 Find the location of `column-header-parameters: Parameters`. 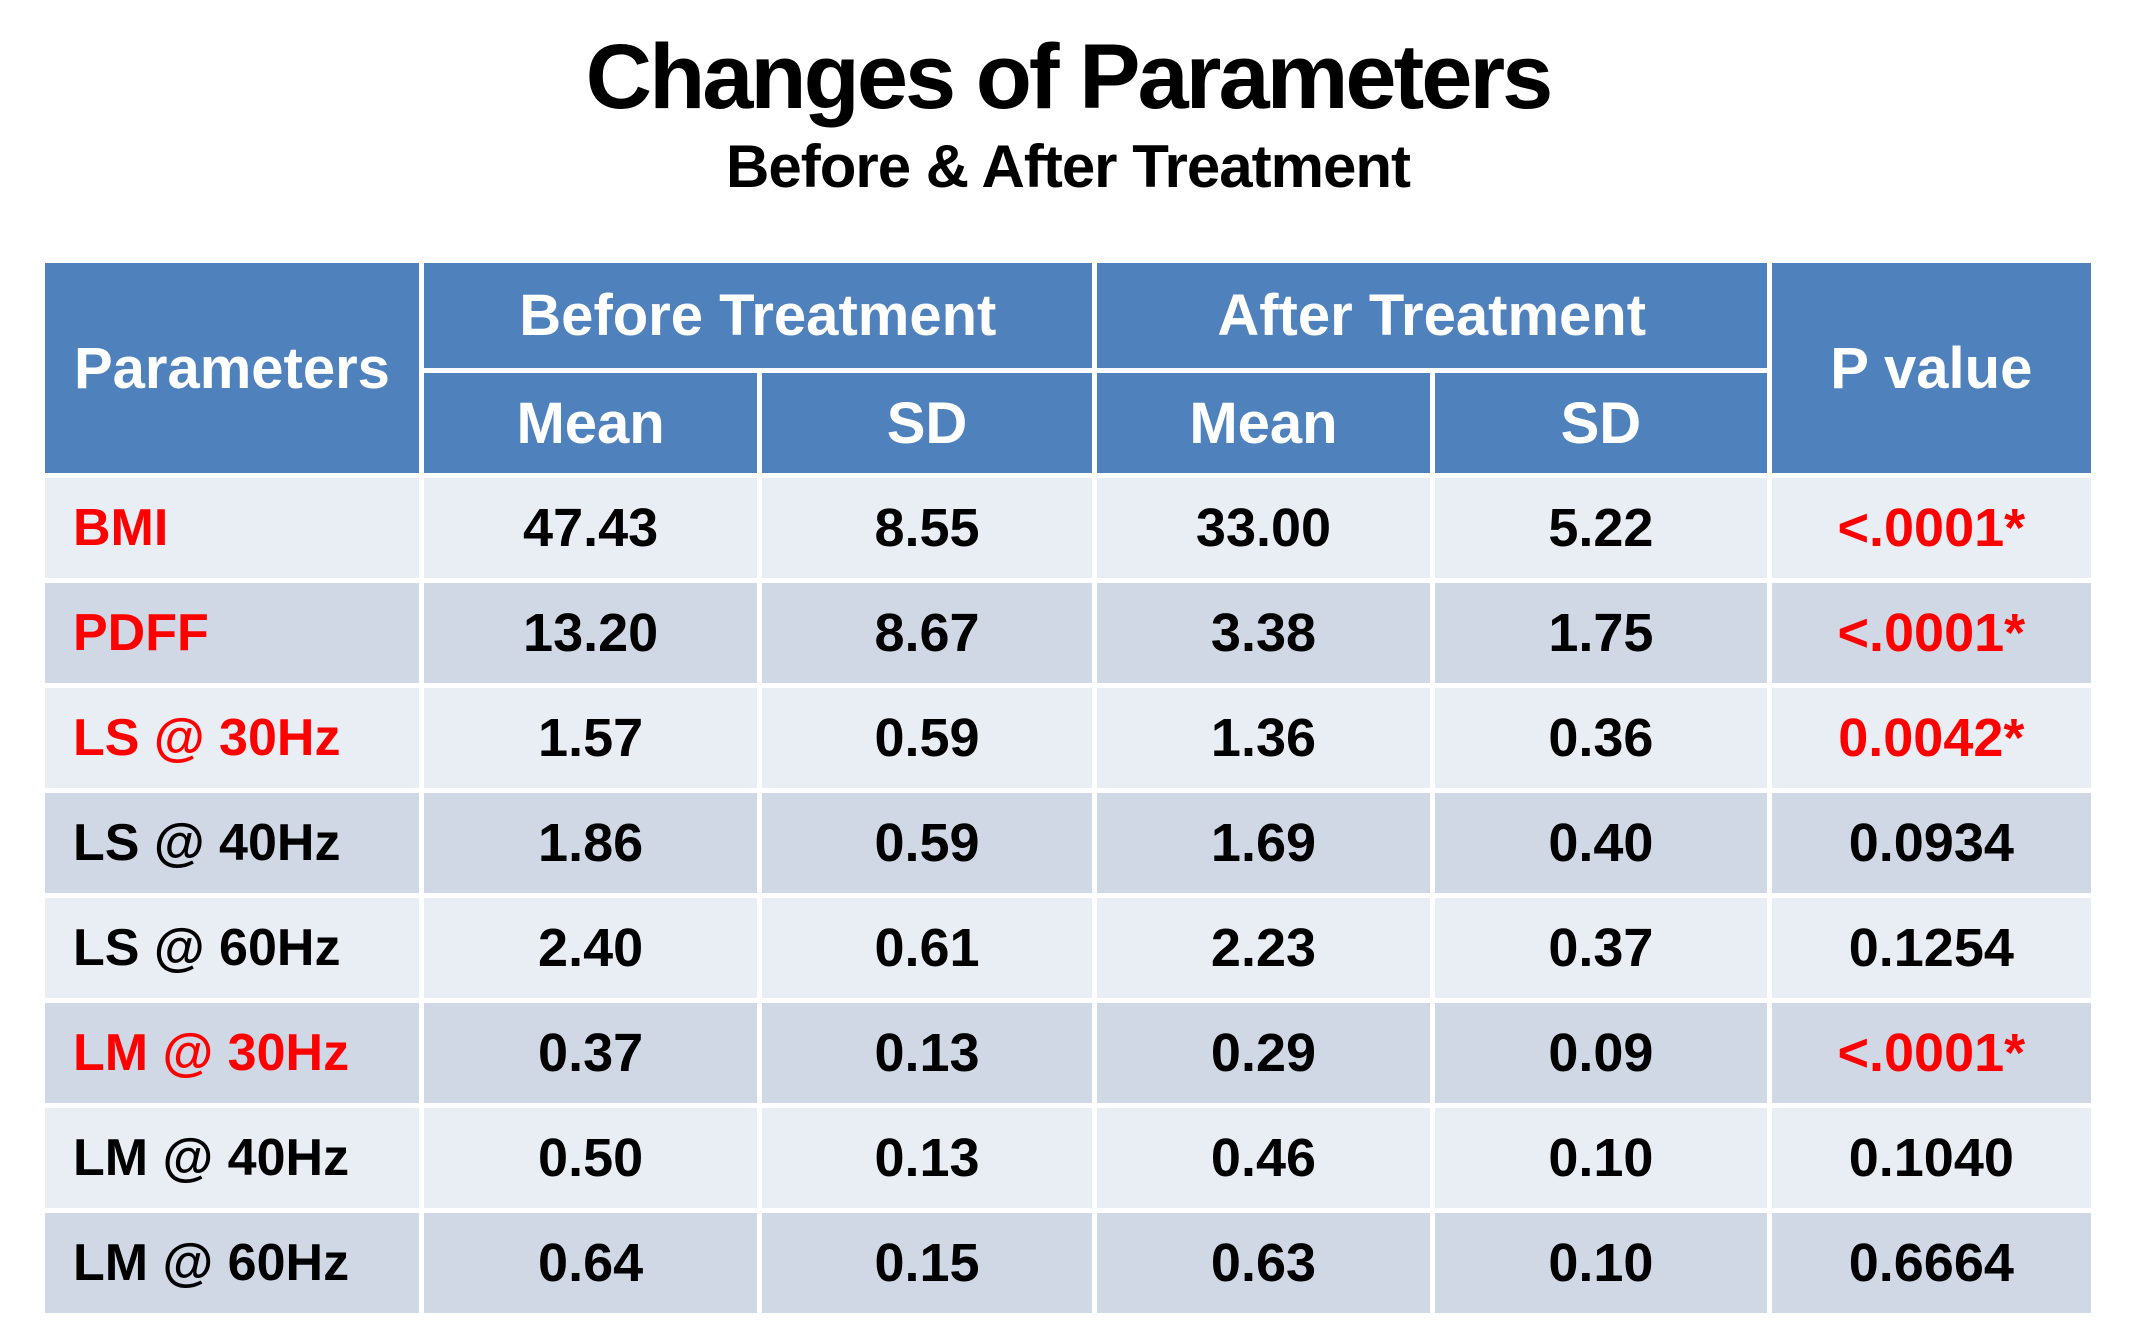

column-header-parameters: Parameters is located at coordinates (232, 368).